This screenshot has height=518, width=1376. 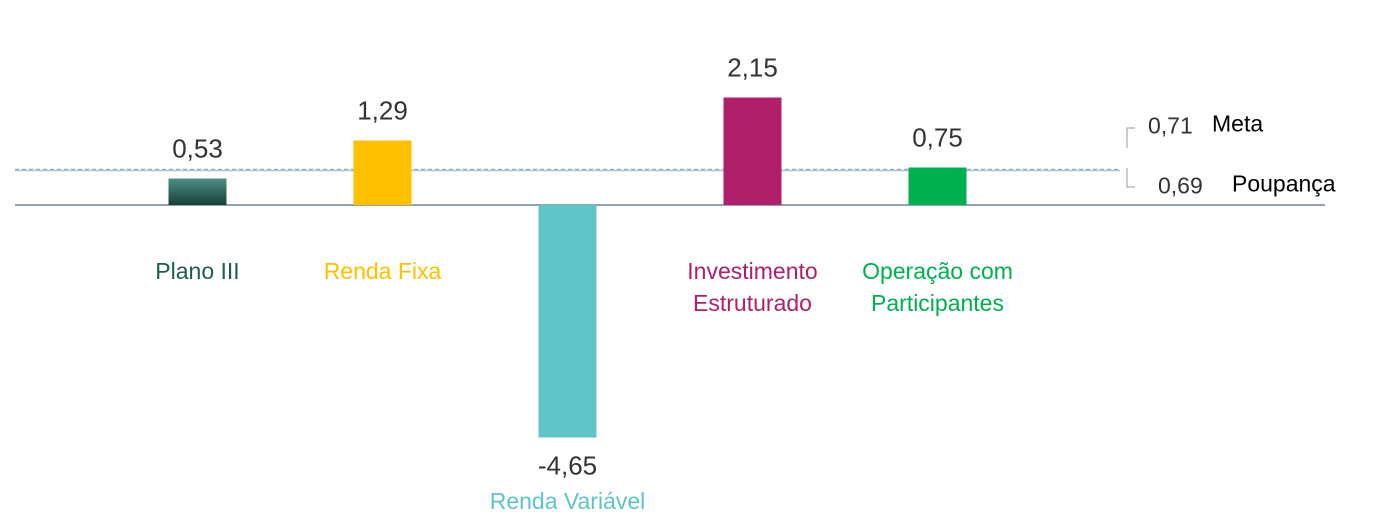 I want to click on value-label: 1,29, so click(x=382, y=110).